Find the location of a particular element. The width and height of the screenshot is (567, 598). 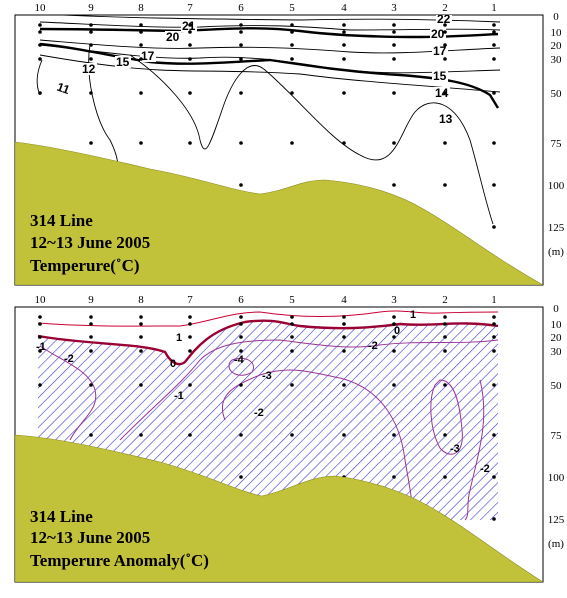

contour-label: 14 is located at coordinates (442, 93).